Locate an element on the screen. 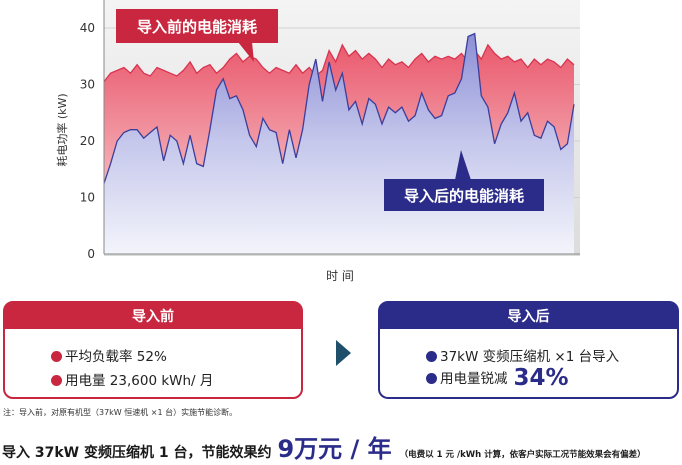 This screenshot has width=682, height=465. y-axis-label: 耗电功率 (kW) is located at coordinates (62, 129).